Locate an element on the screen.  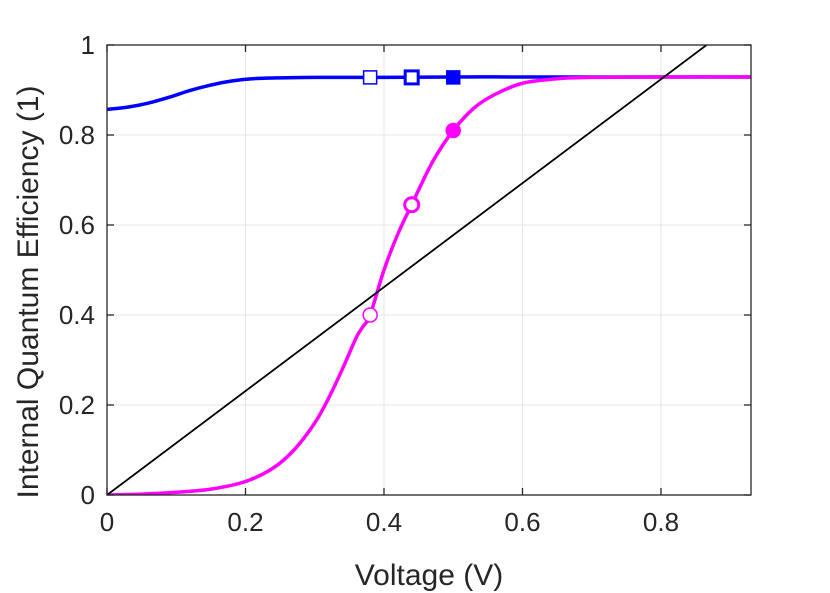
y-tick-label: 0.4 is located at coordinates (77, 315).